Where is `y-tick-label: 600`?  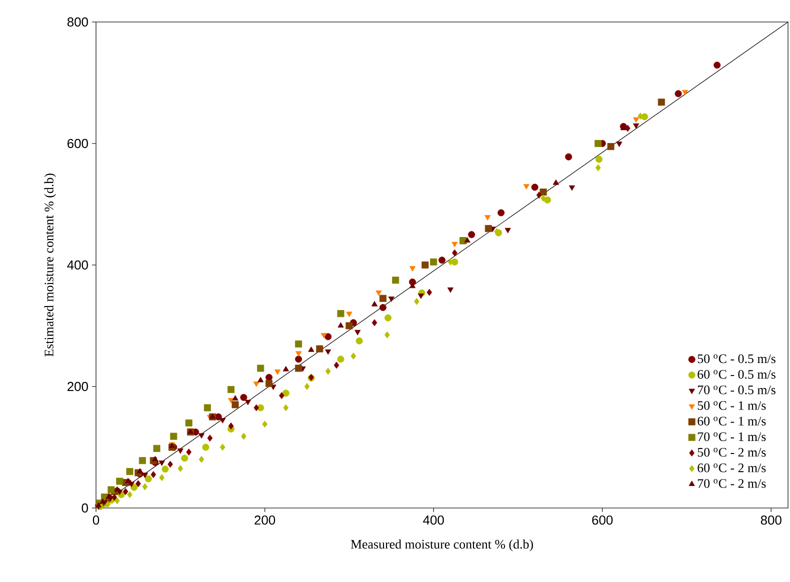 y-tick-label: 600 is located at coordinates (78, 143).